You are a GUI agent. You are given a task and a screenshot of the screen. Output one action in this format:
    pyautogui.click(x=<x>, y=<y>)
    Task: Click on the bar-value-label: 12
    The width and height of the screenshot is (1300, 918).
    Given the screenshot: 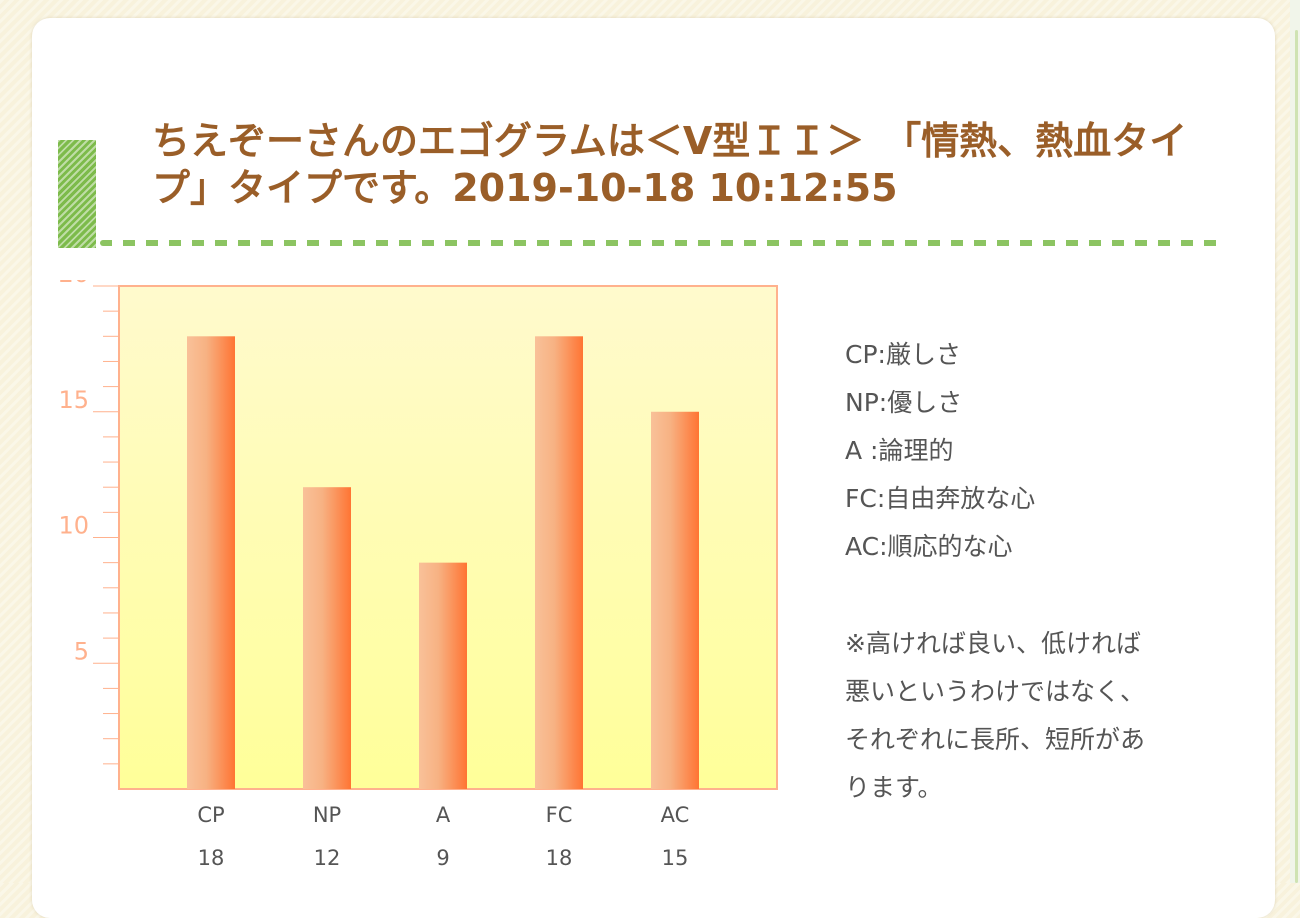 What is the action you would take?
    pyautogui.click(x=327, y=858)
    